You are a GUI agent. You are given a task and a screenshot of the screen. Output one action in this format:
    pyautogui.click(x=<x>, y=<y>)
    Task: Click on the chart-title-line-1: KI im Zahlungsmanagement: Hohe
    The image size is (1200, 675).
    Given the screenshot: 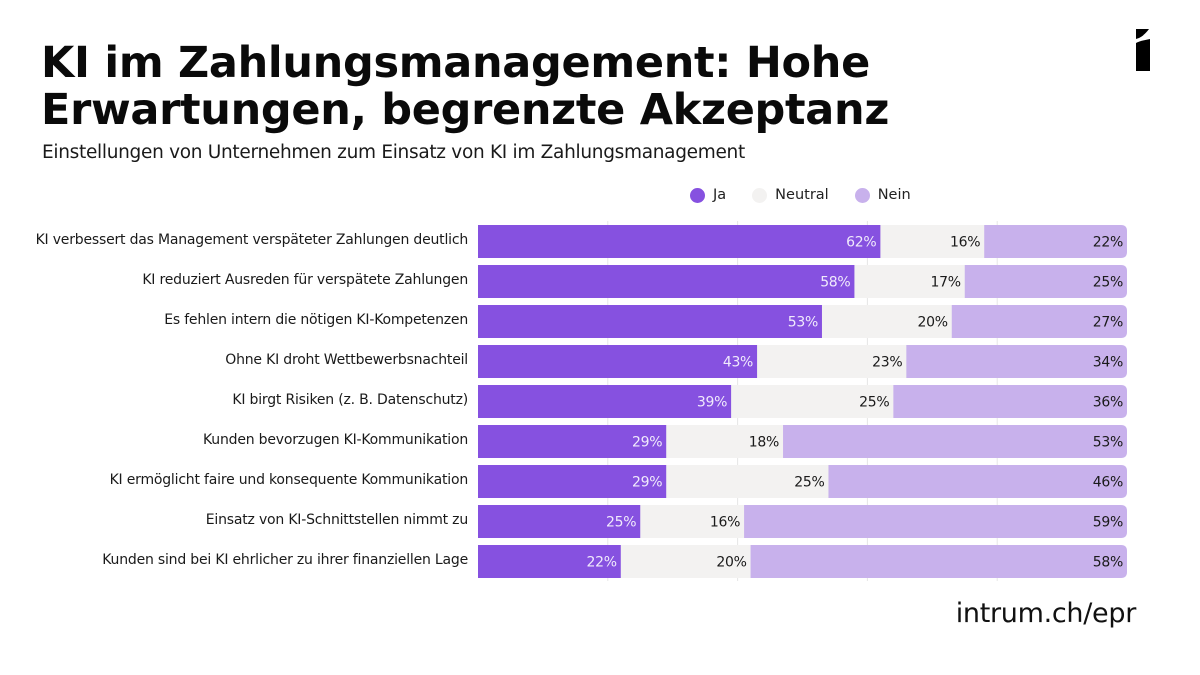 What is the action you would take?
    pyautogui.click(x=455, y=63)
    